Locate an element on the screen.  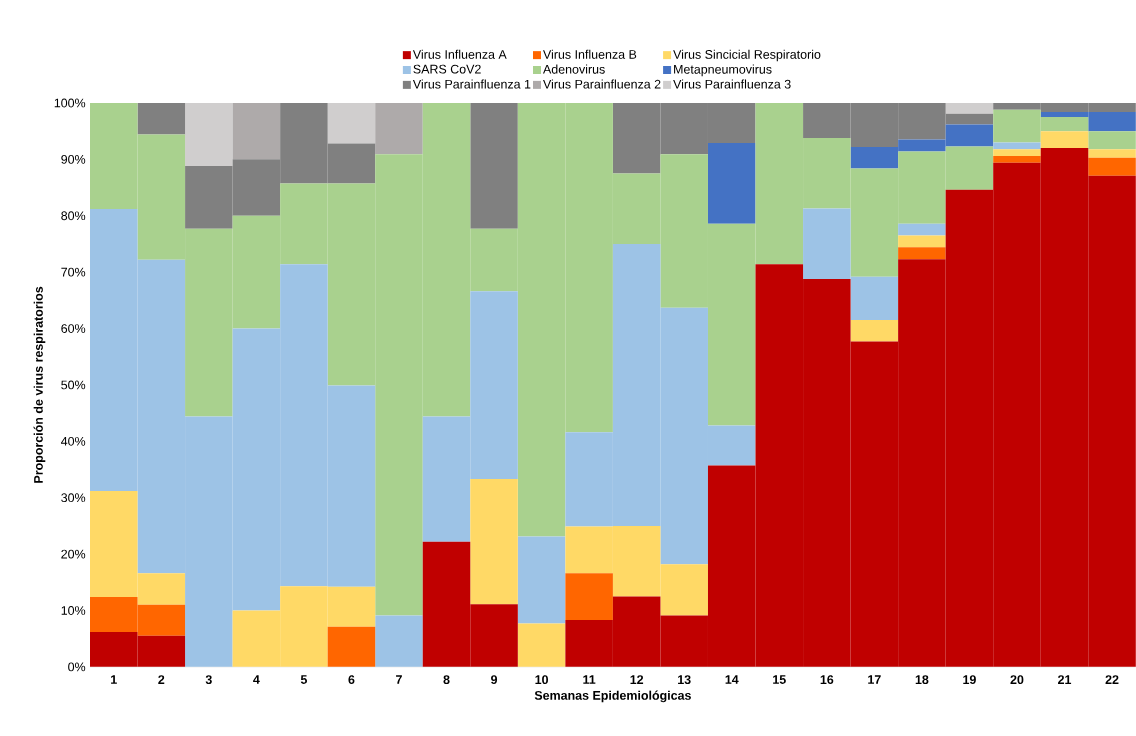
legend-label: Virus Sincicial Respiratorio is located at coordinates (747, 55).